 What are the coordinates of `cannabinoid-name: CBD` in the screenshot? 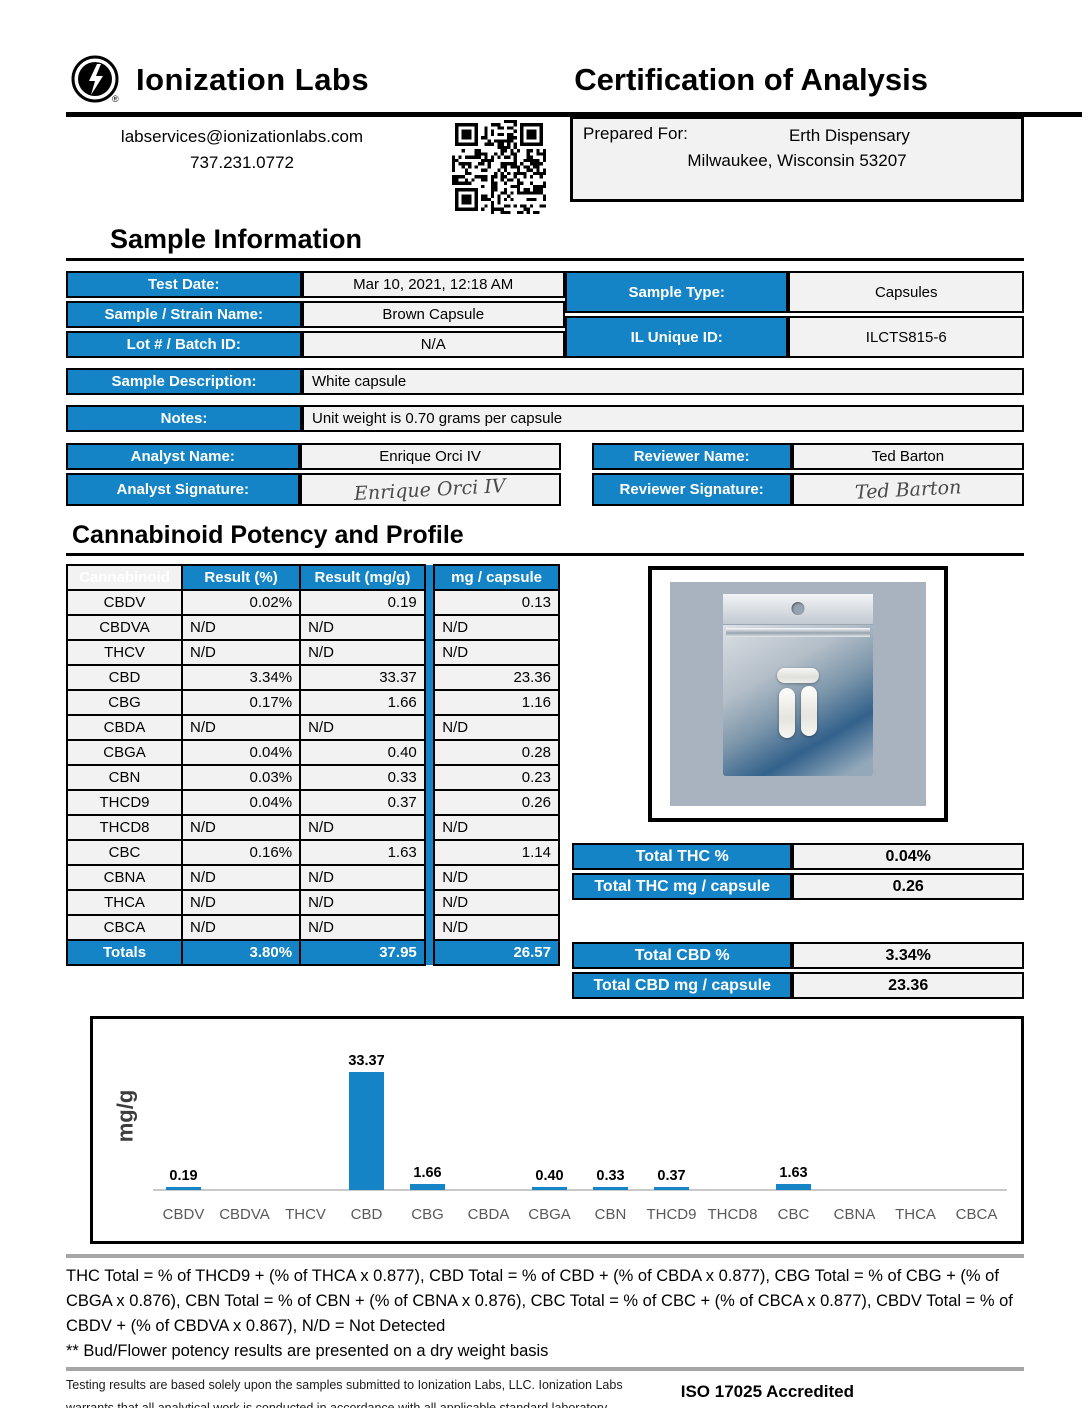 It's located at (124, 677).